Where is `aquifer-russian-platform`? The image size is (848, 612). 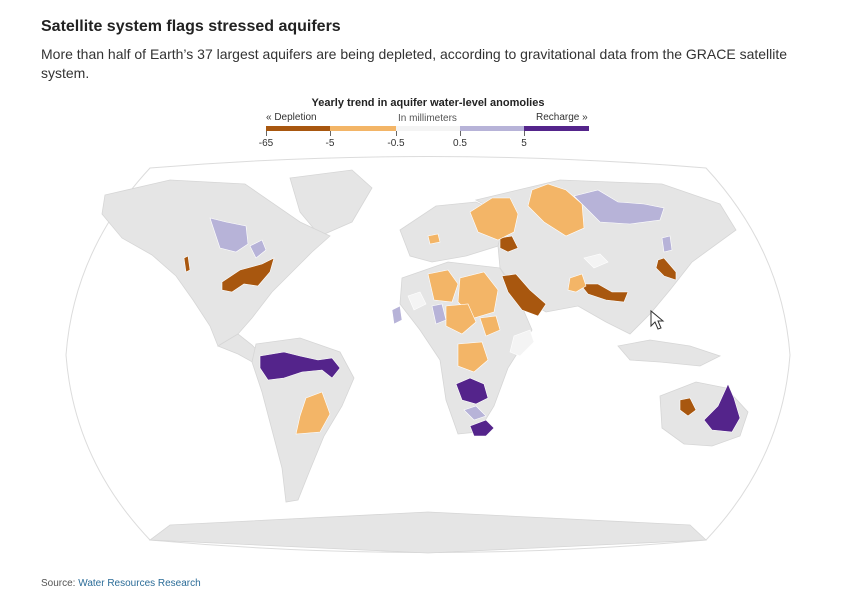 aquifer-russian-platform is located at coordinates (494, 219).